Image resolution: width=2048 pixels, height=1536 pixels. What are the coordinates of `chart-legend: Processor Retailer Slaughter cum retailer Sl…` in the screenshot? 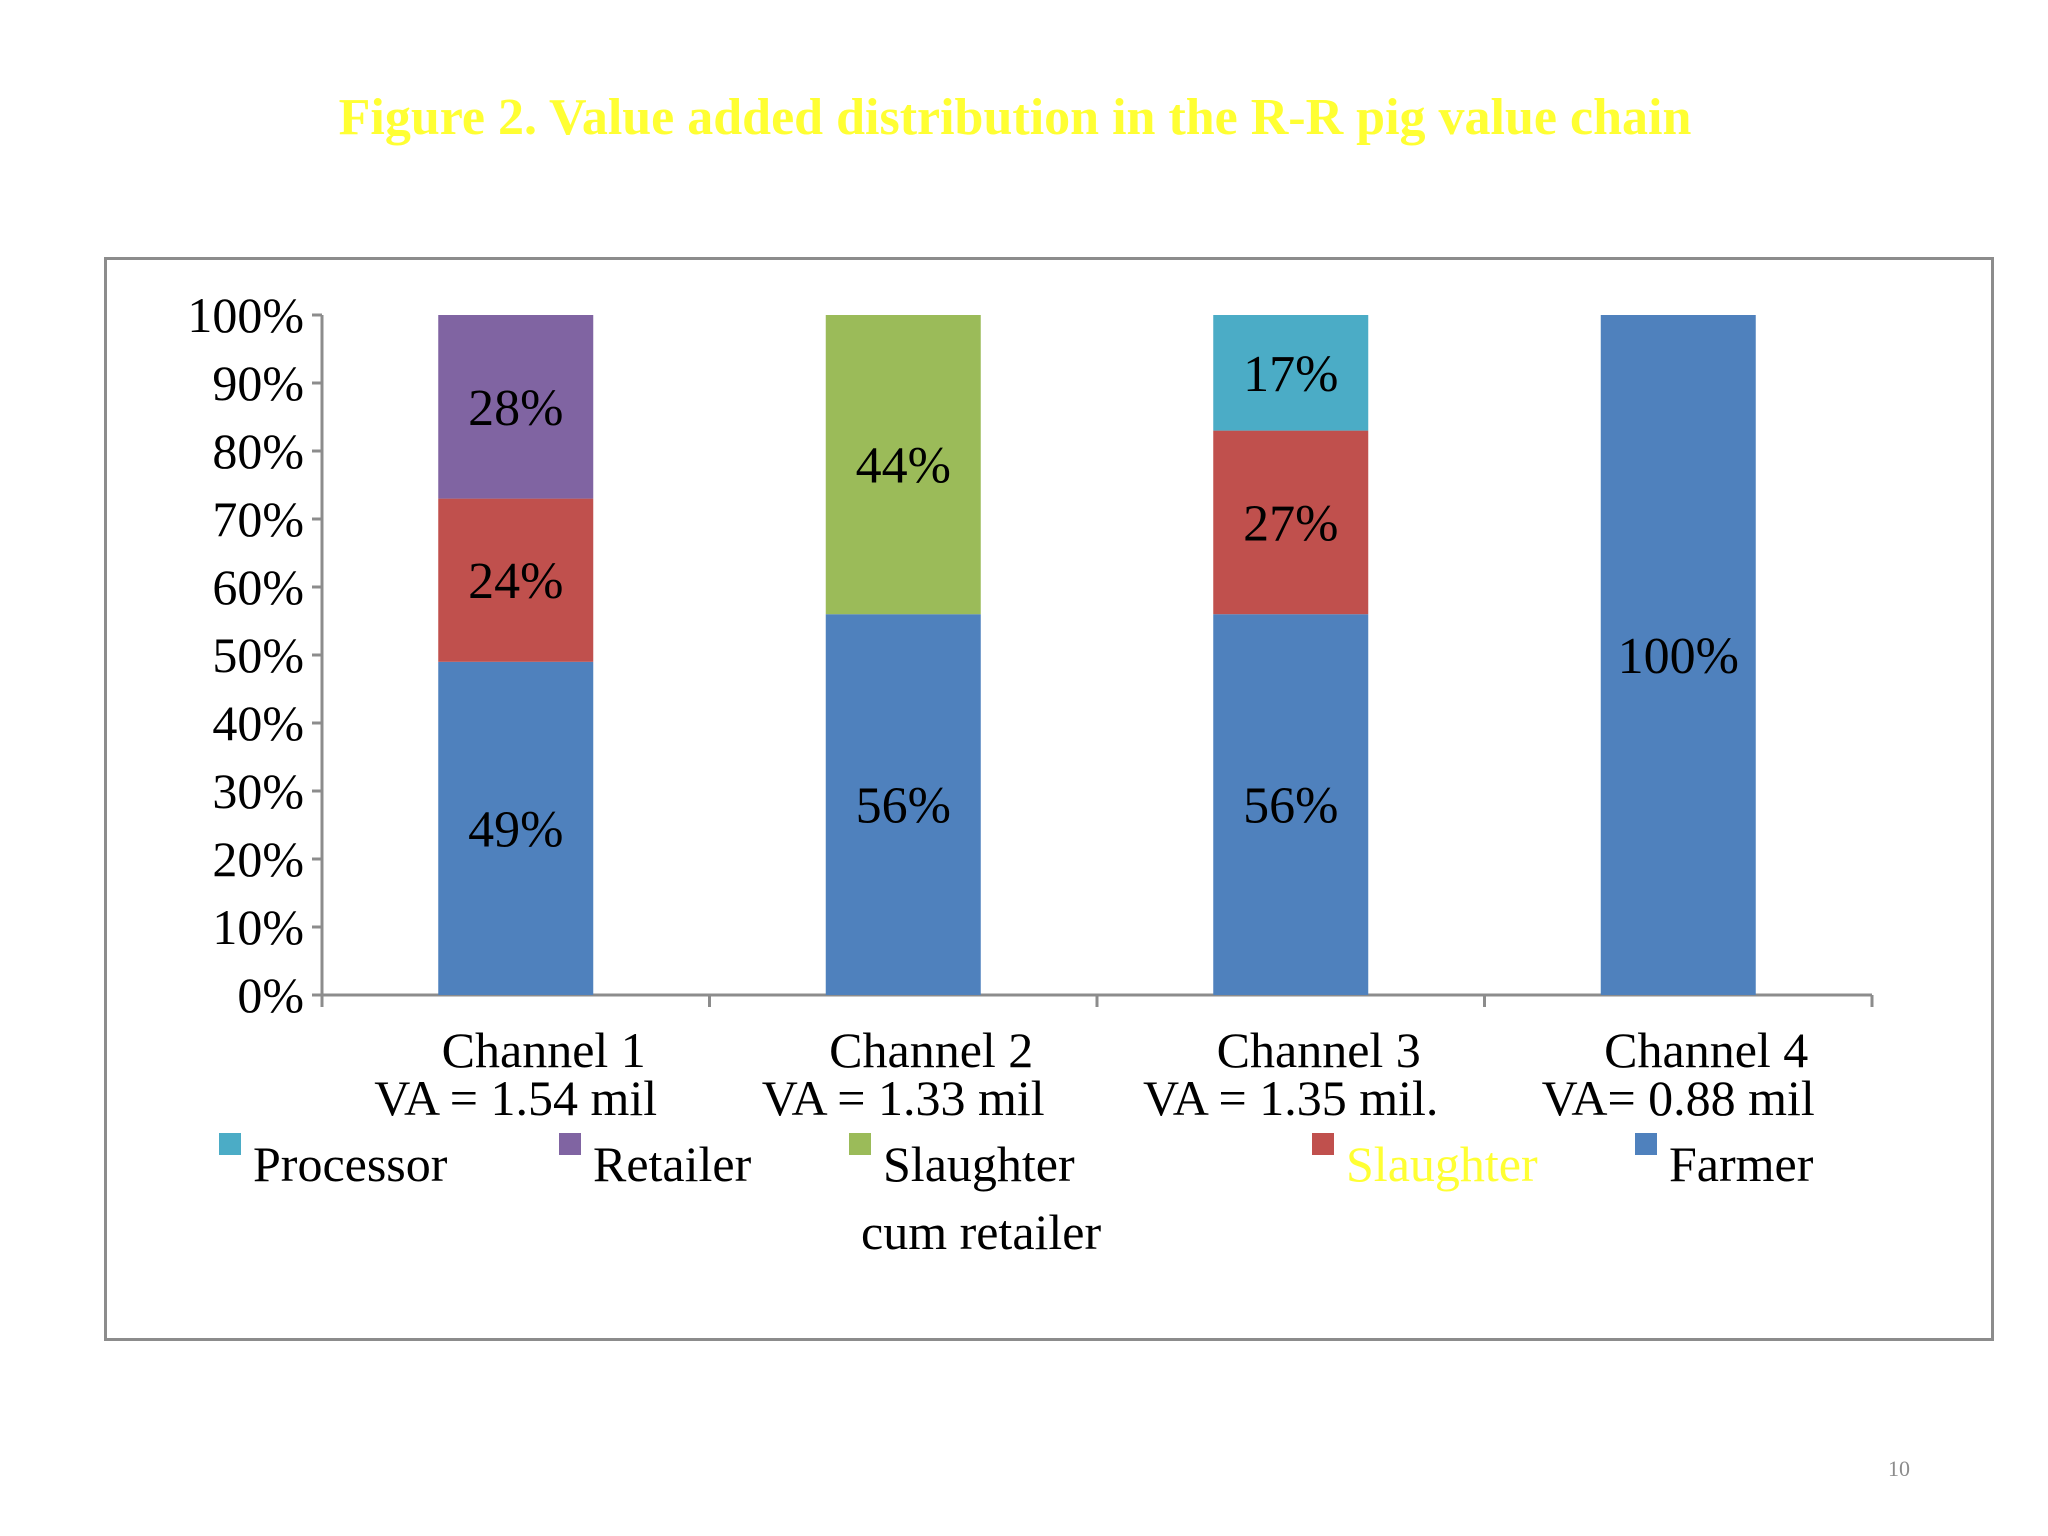 It's located at (1016, 1196).